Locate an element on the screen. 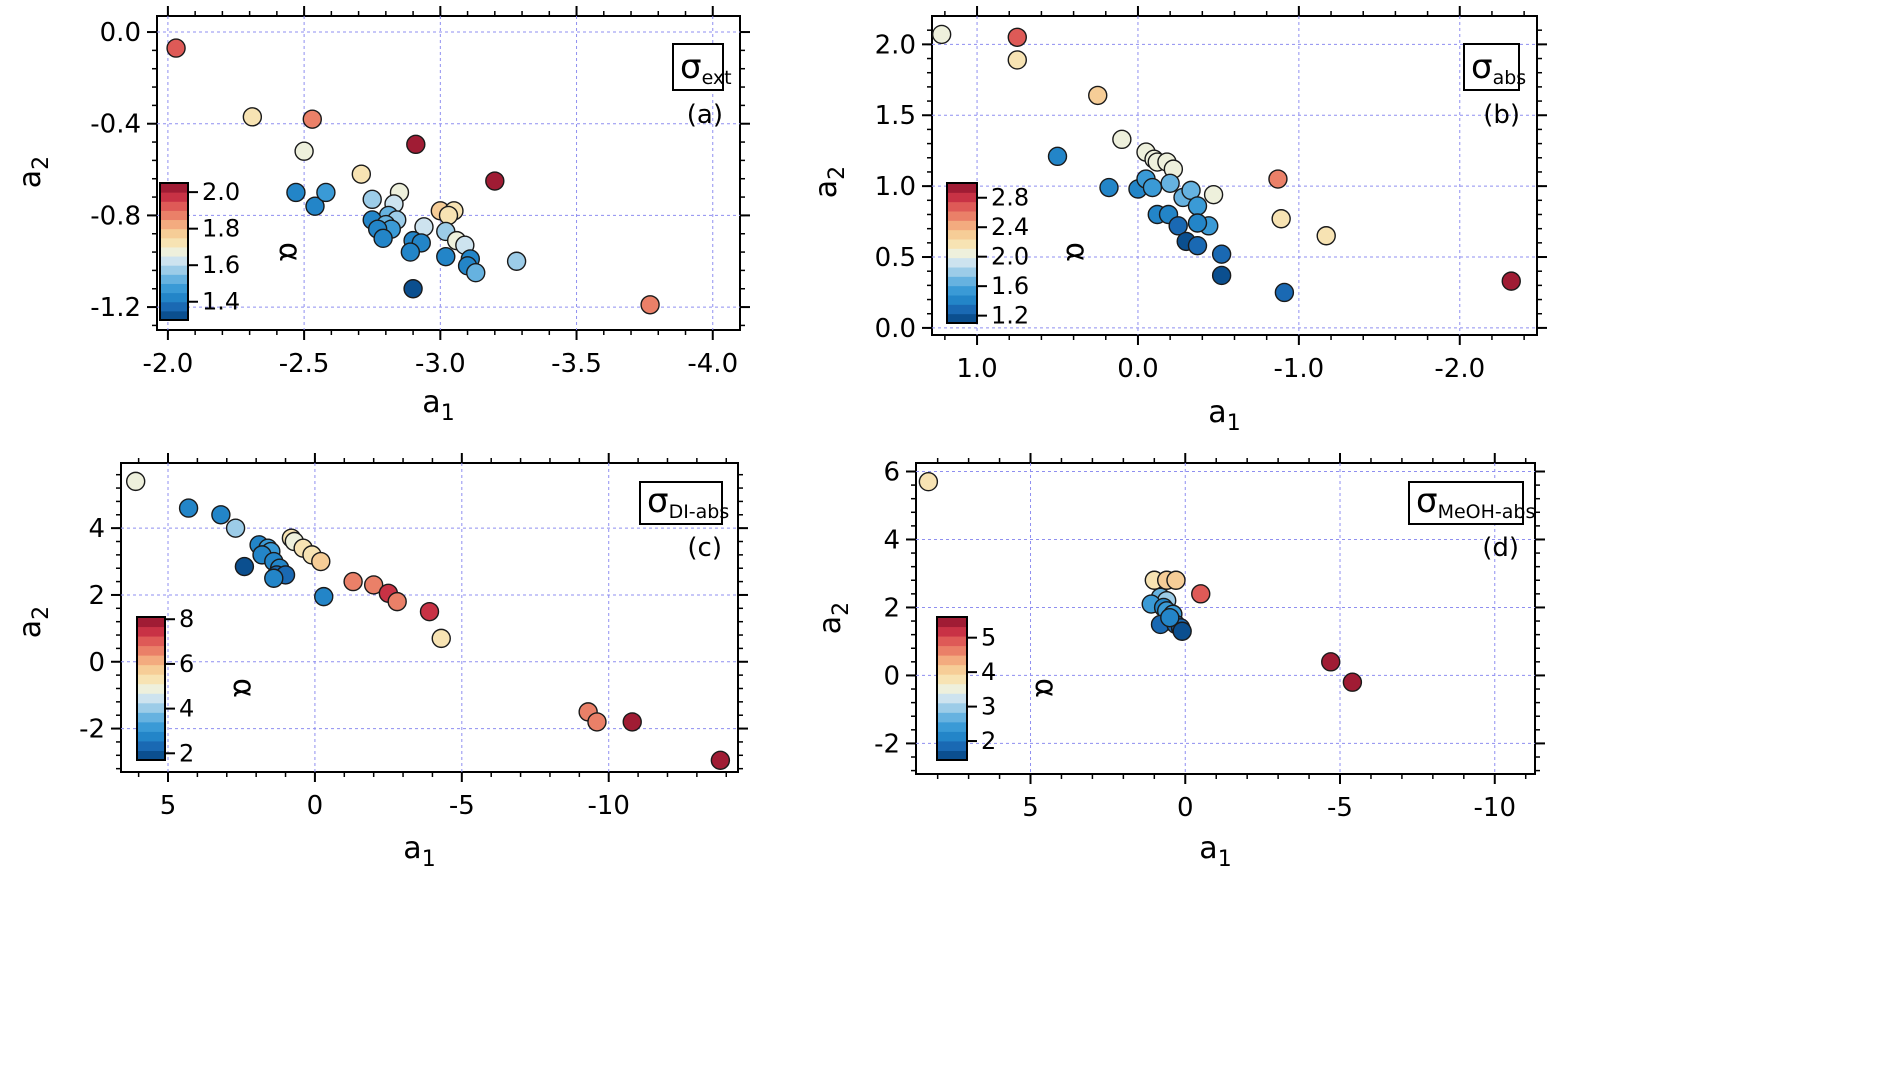 The height and width of the screenshot is (1067, 1884). colorbar-tick-label: 2 is located at coordinates (988, 741).